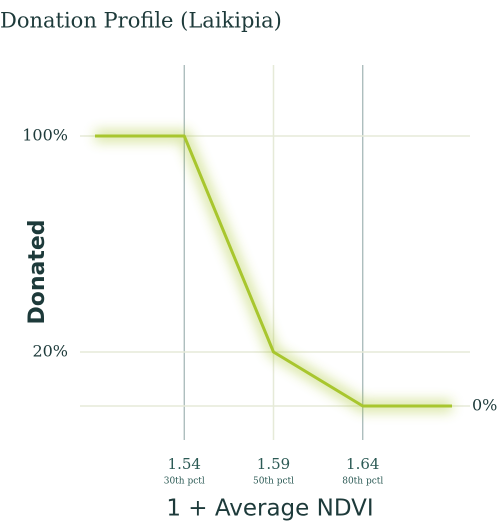 The image size is (500, 524). Describe the element at coordinates (273, 464) in the screenshot. I see `x-tick-label: 1.59` at that location.